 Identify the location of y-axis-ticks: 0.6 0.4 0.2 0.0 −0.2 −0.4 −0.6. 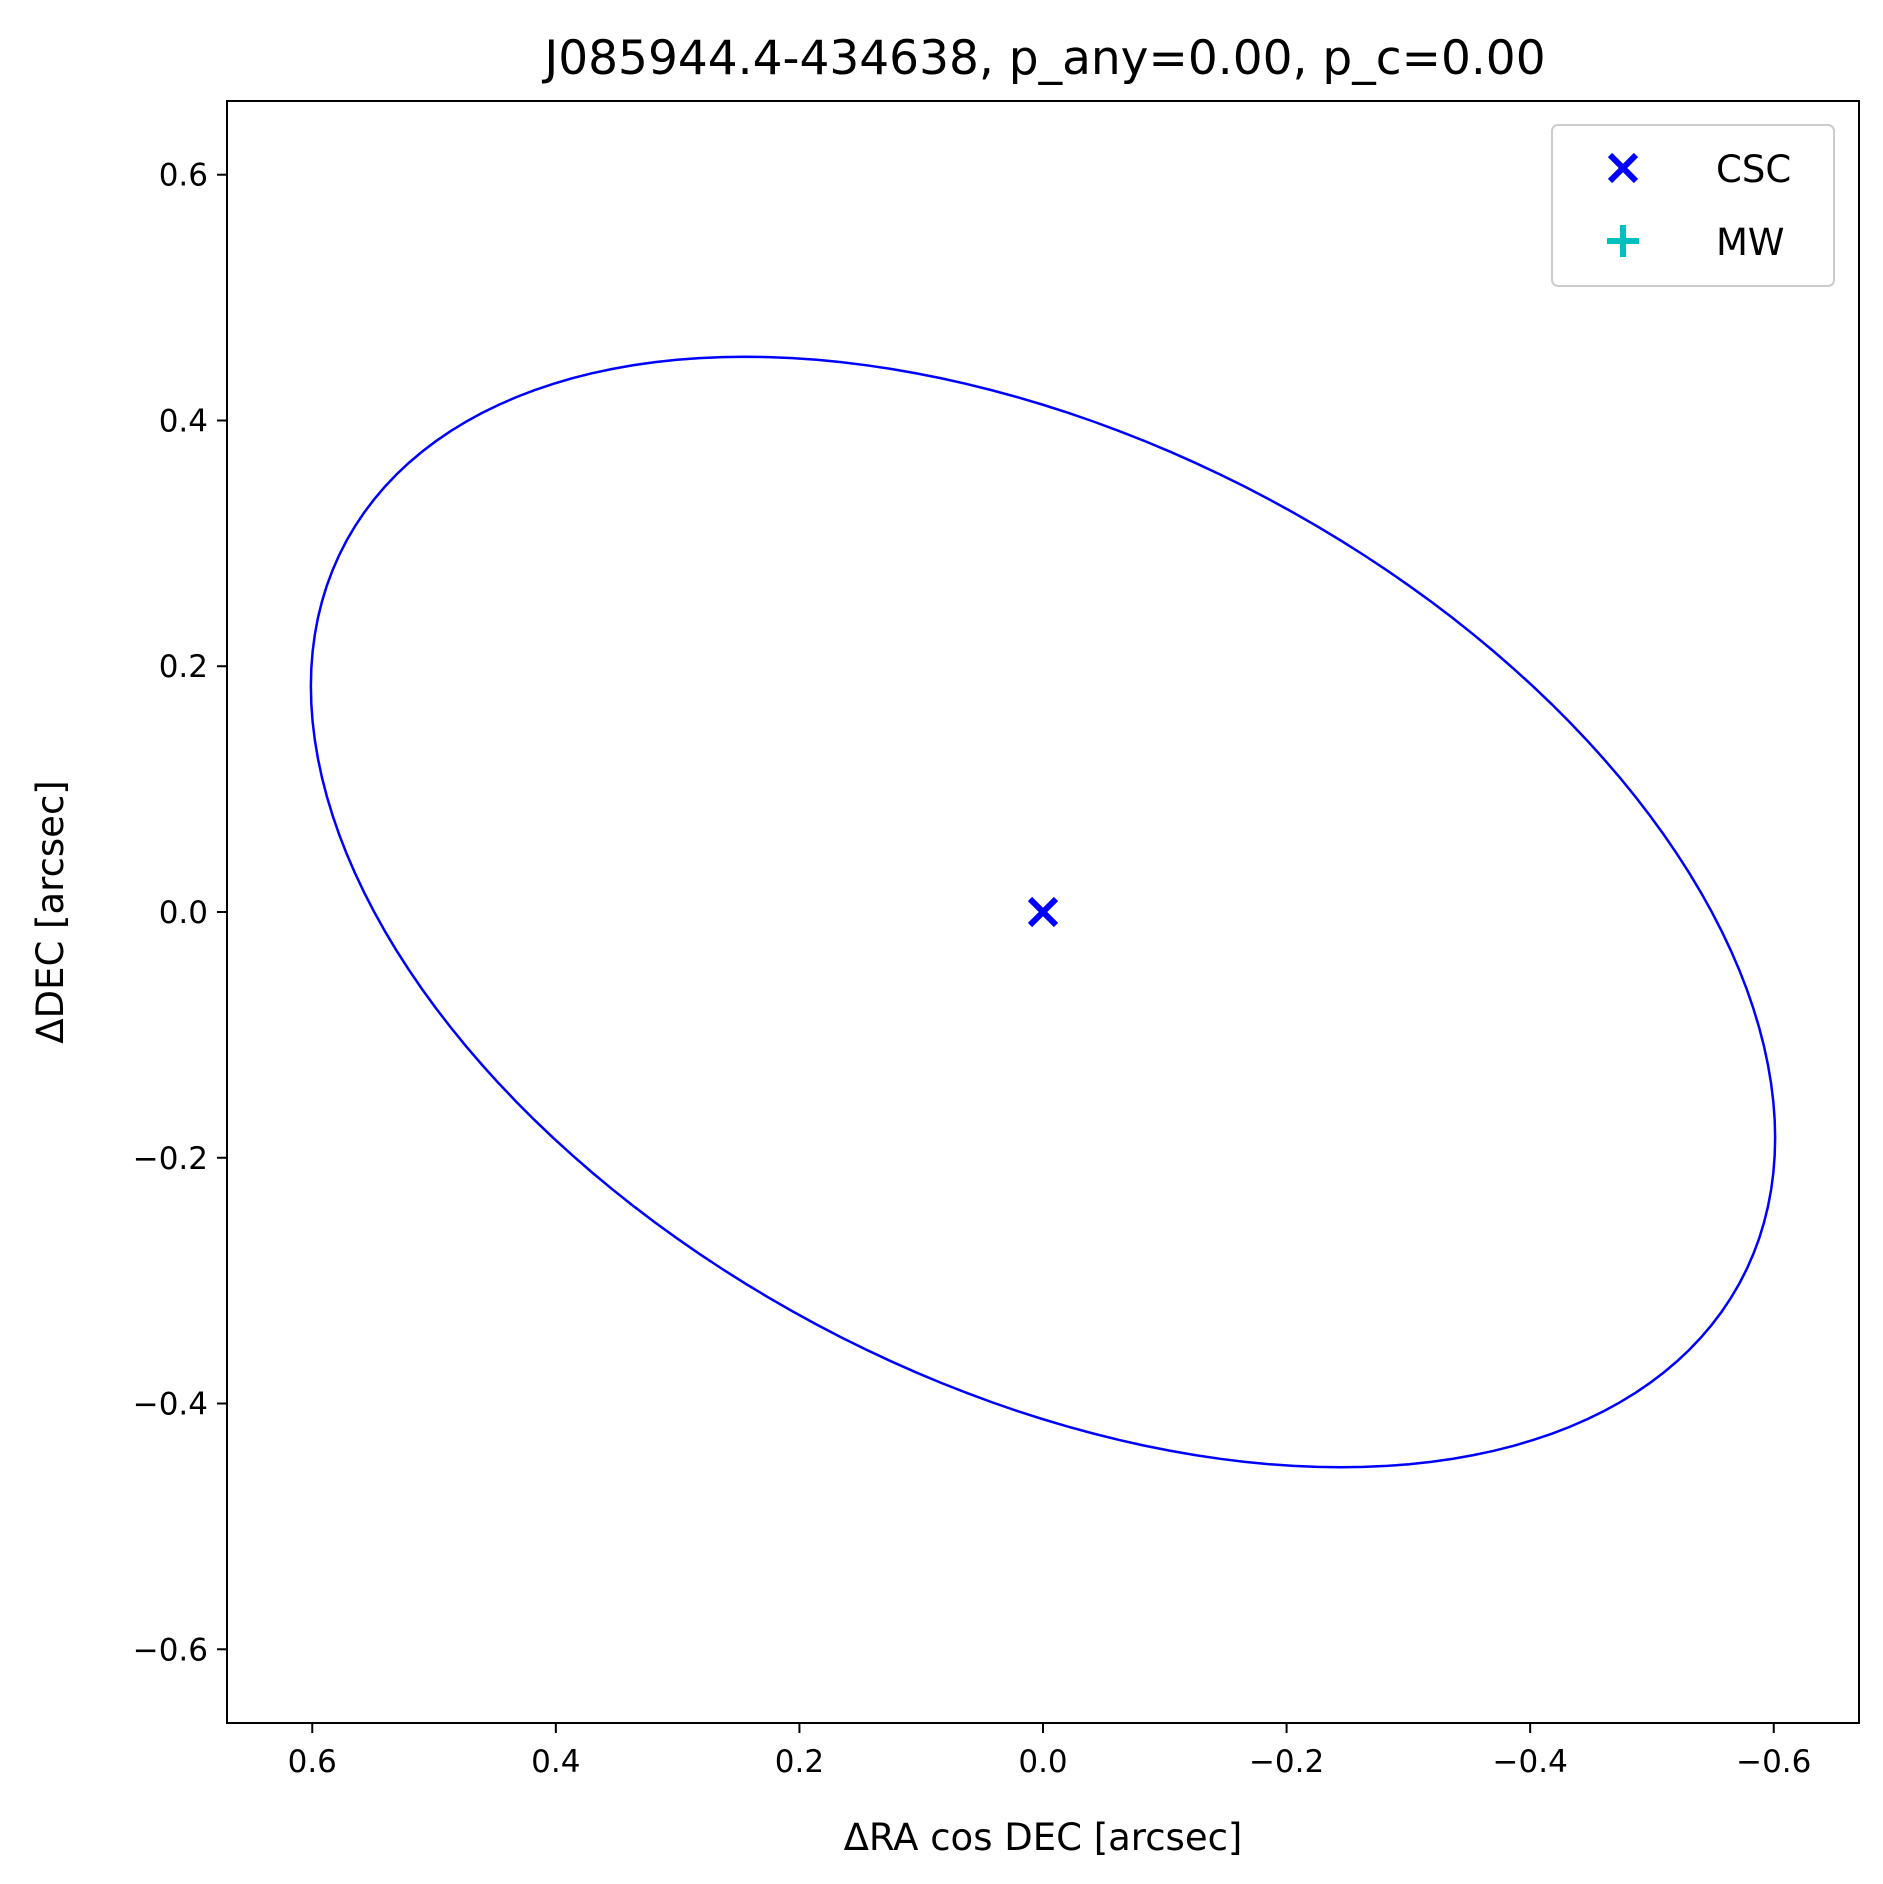
(180, 913).